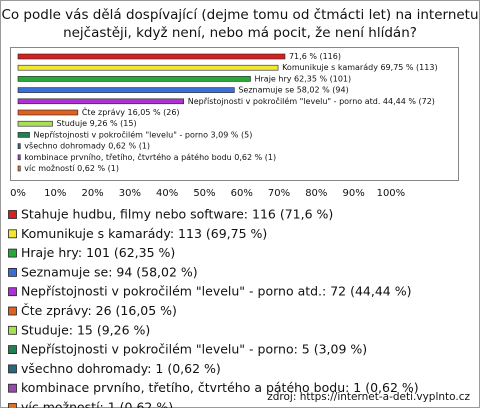 This screenshot has height=412, width=480. I want to click on legend-label: všechno dohromady: 1 (0,62 %), so click(121, 368).